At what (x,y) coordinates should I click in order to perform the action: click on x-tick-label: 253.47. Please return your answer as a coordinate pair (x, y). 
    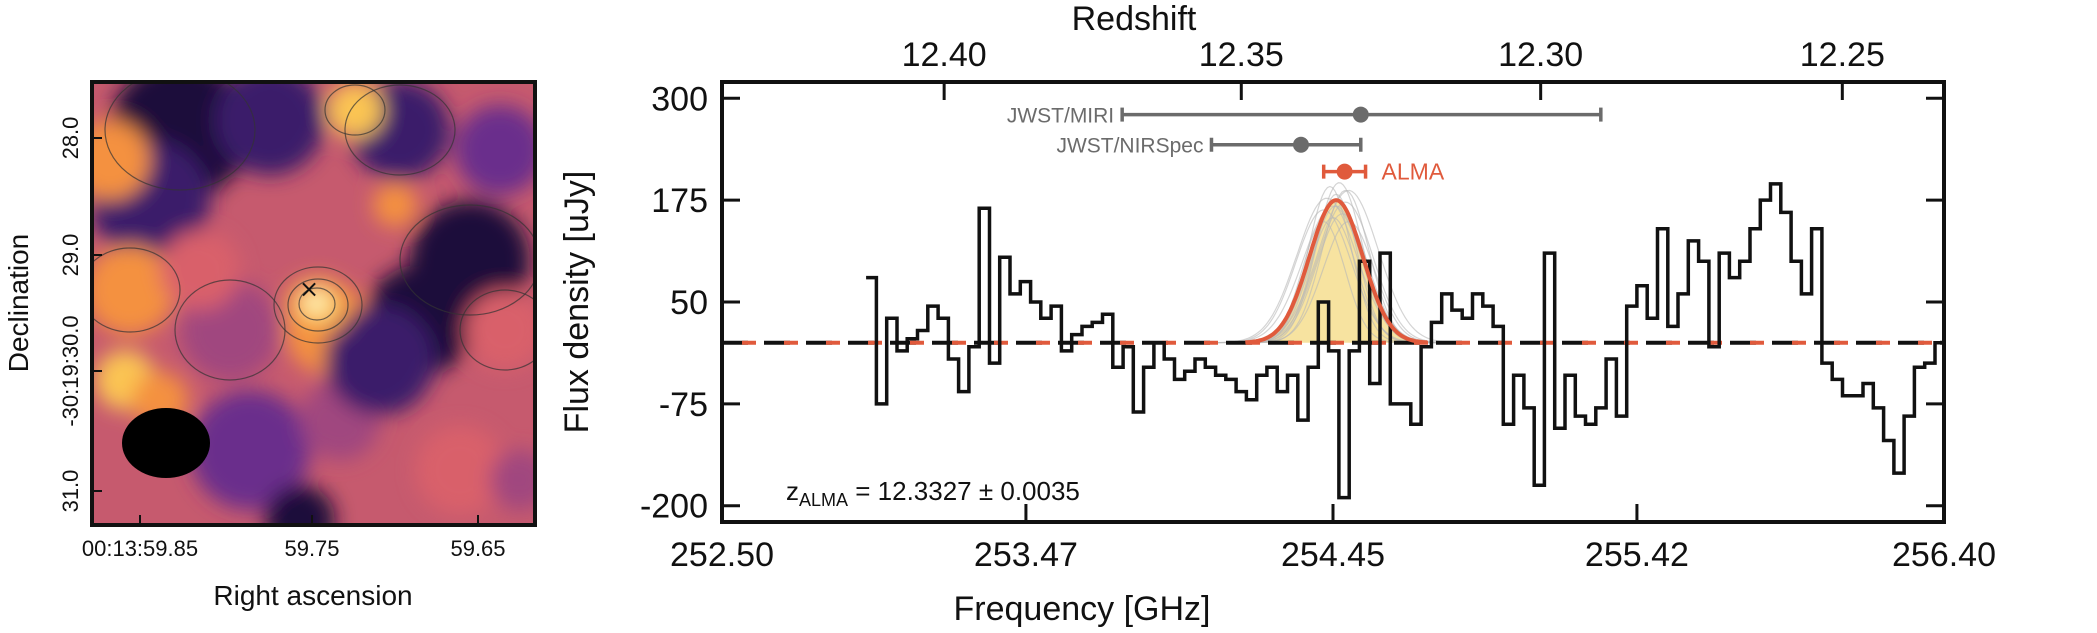
    Looking at the image, I should click on (1026, 555).